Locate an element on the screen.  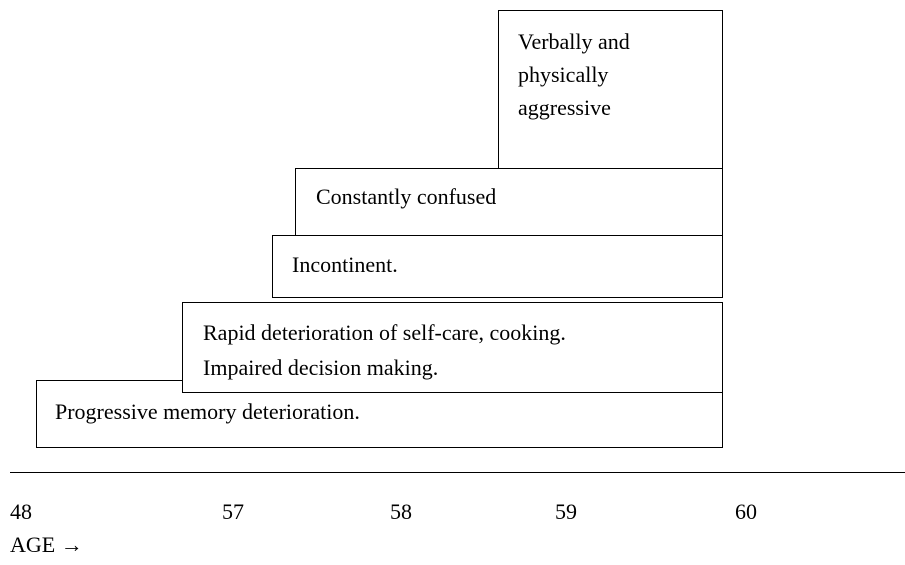
stage-label: Progressive memory deterioration. is located at coordinates (207, 411).